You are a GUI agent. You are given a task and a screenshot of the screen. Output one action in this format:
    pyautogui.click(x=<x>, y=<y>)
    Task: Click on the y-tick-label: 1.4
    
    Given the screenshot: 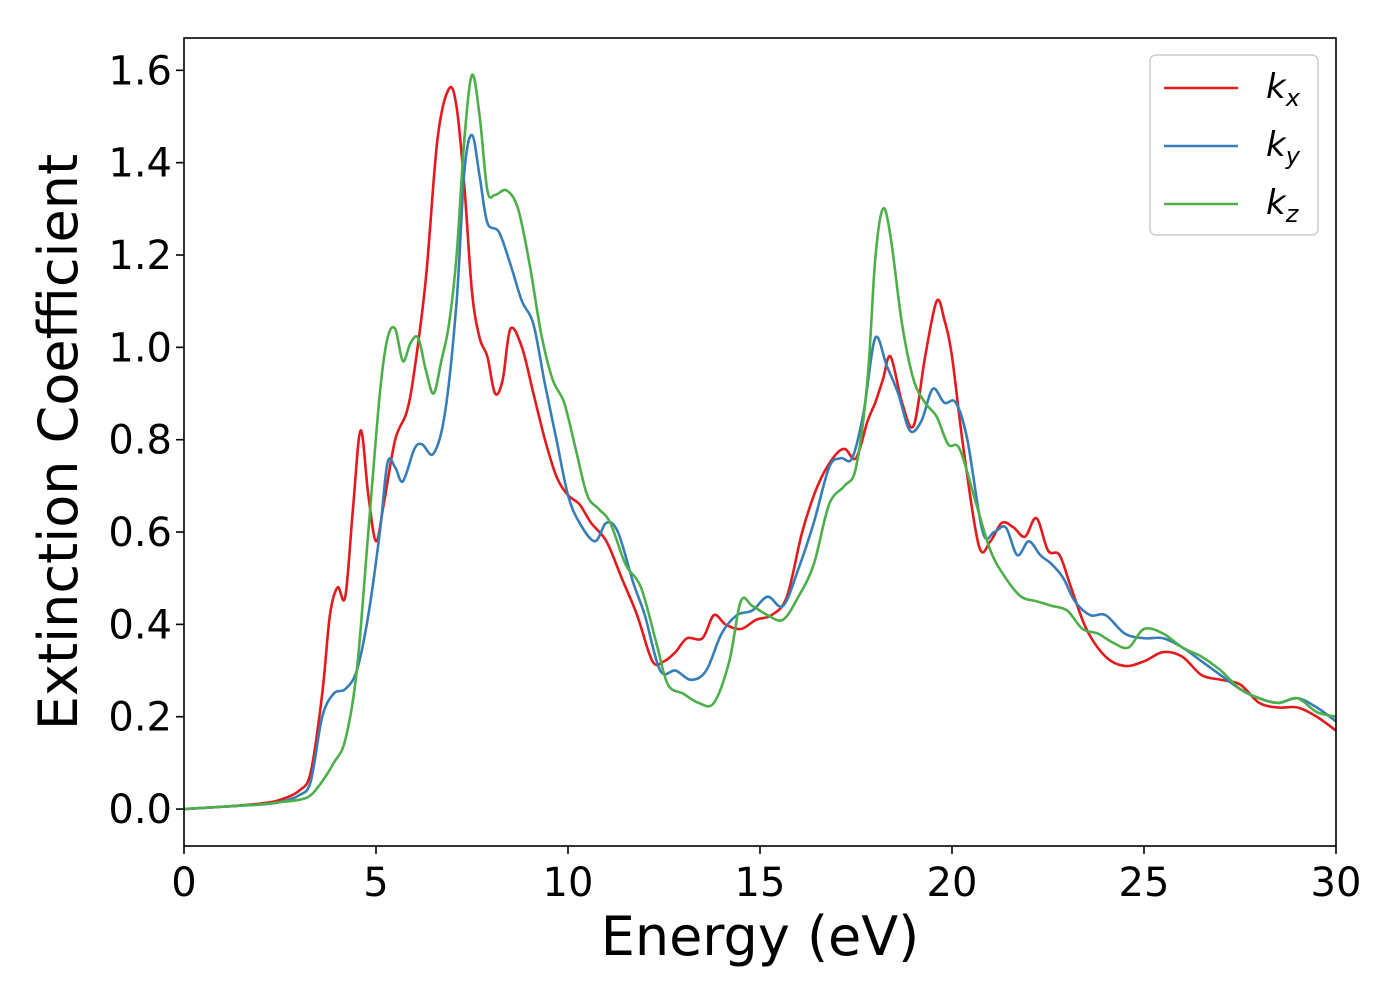 What is the action you would take?
    pyautogui.click(x=140, y=164)
    